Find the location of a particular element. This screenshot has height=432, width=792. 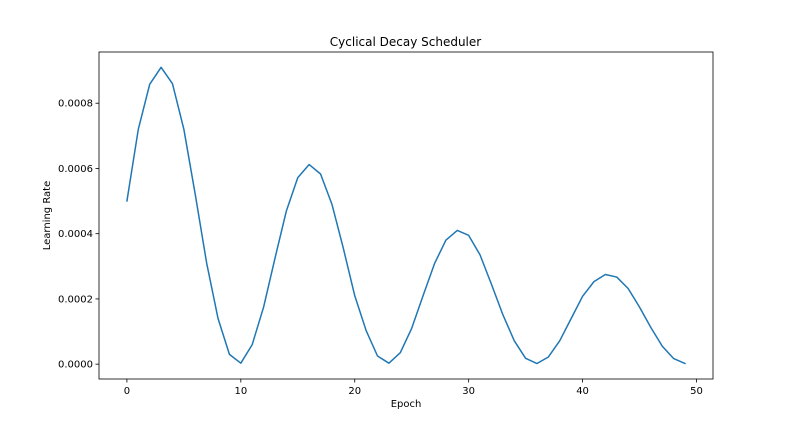

x-axis: 0 10 20 30 40 50 is located at coordinates (413, 388).